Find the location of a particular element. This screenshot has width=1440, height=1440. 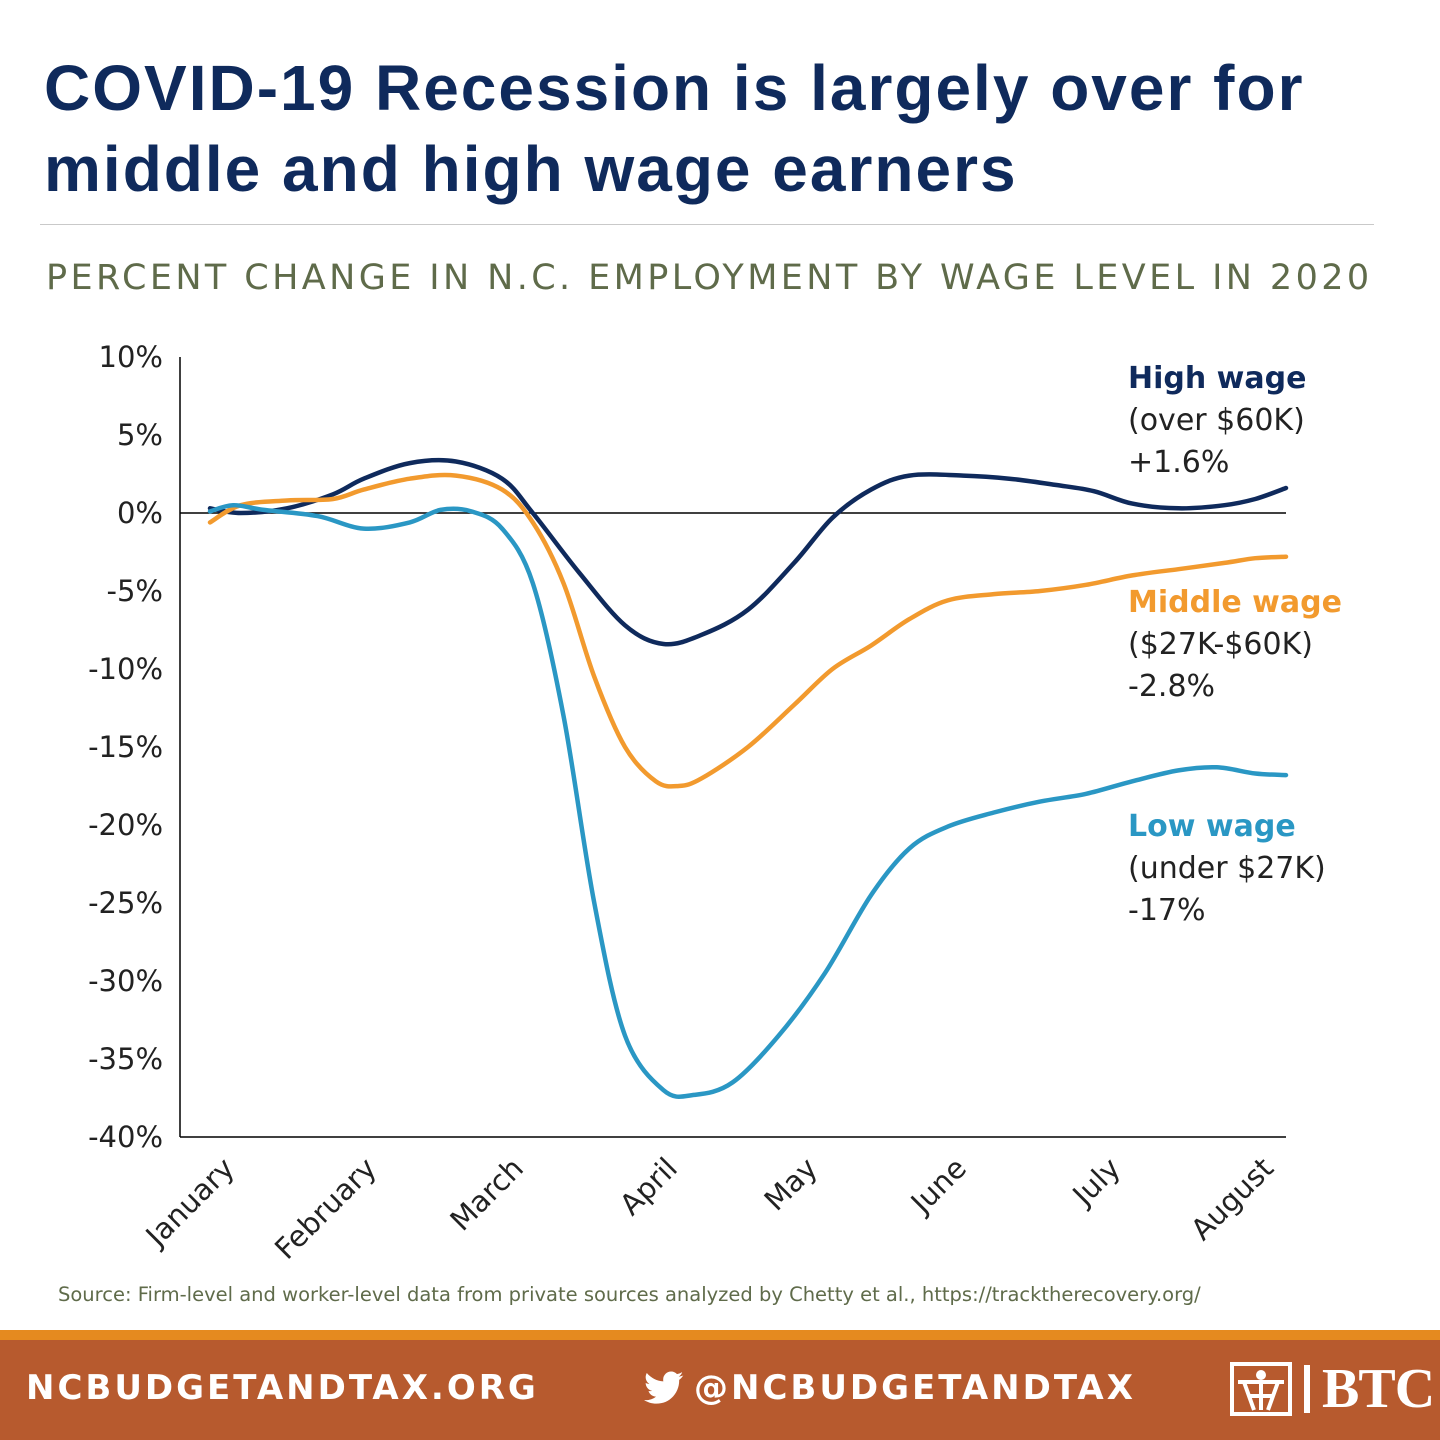

x-tick-label: June is located at coordinates (938, 1186).